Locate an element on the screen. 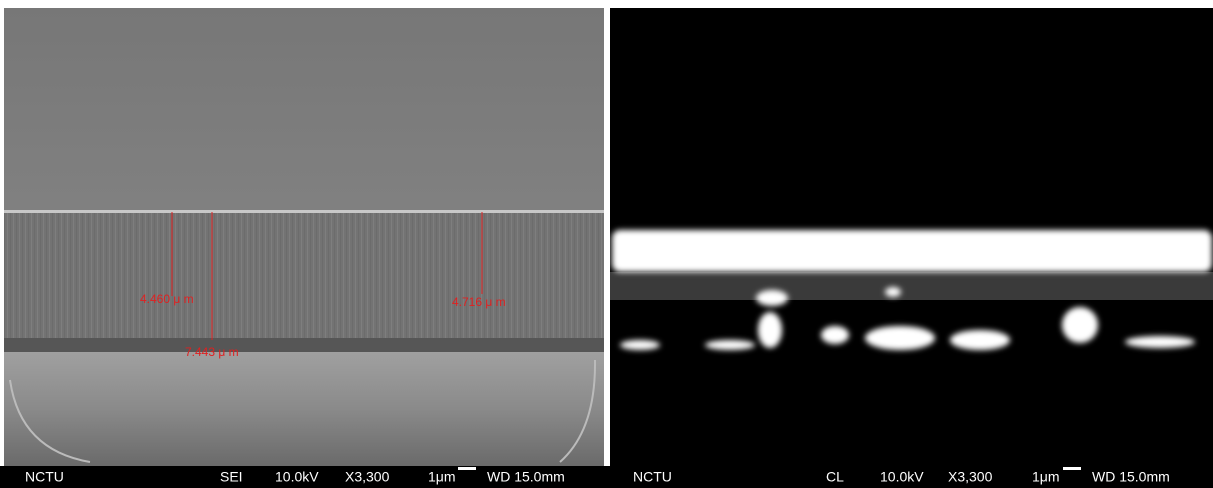 This screenshot has height=488, width=1213. film-layer is located at coordinates (304, 275).